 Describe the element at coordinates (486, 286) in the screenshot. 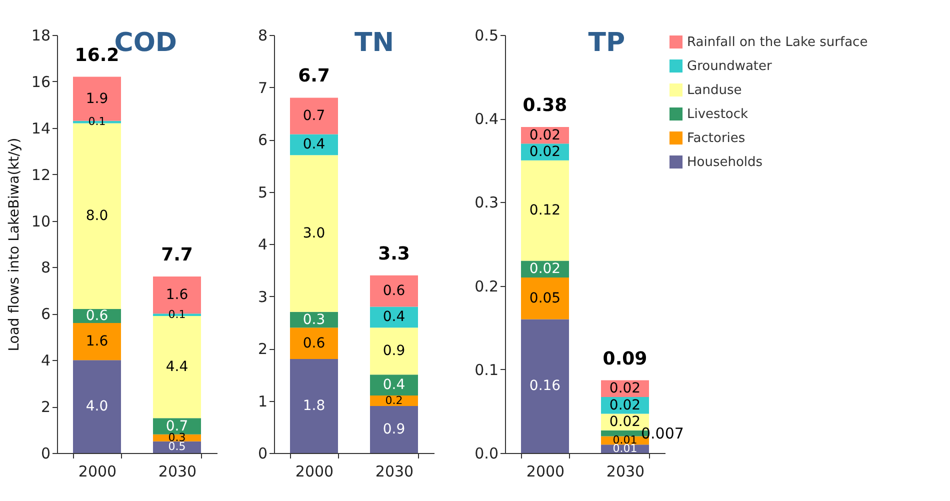

I see `y-tick-label: 0.2` at that location.